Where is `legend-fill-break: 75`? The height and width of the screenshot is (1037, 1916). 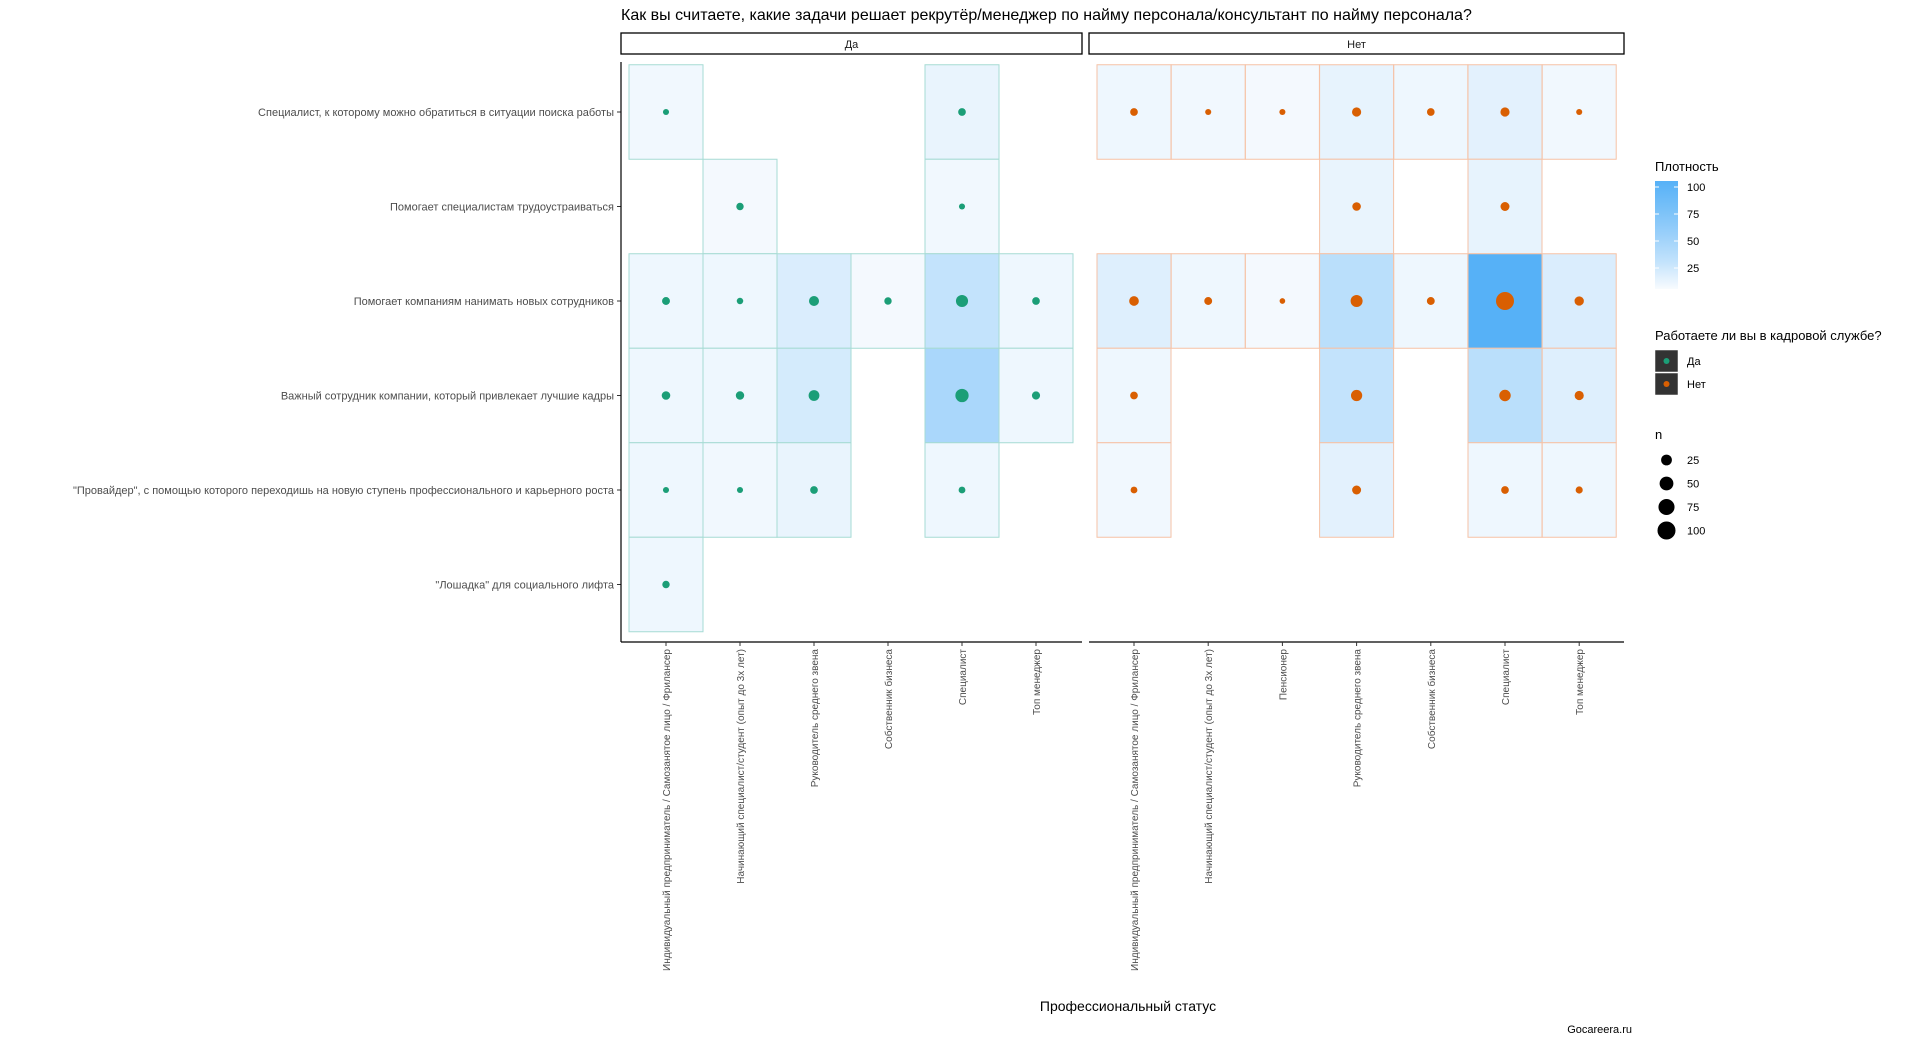 legend-fill-break: 75 is located at coordinates (1693, 215).